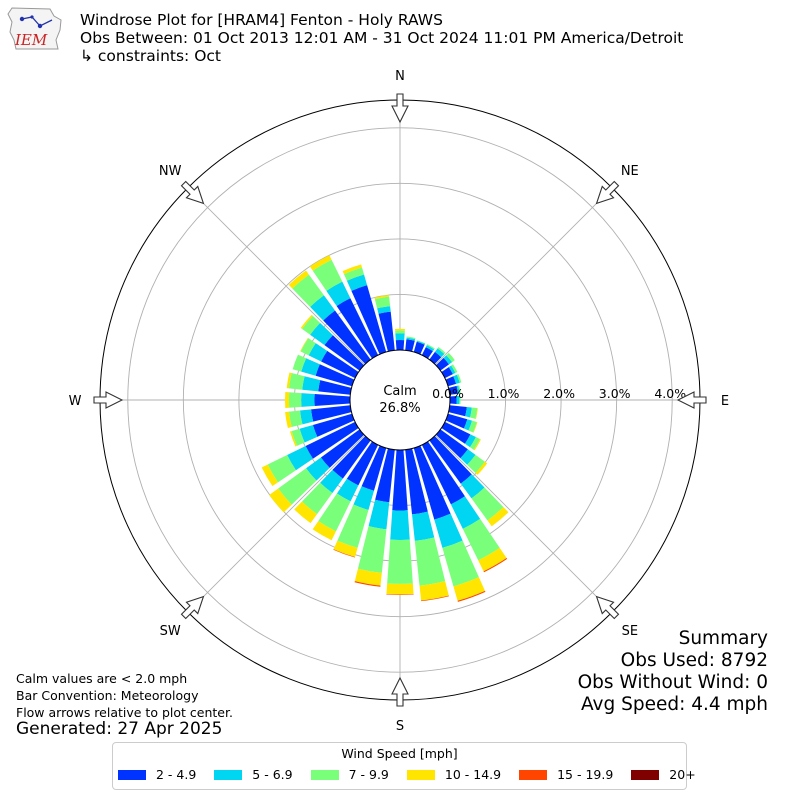 The width and height of the screenshot is (800, 800). Describe the element at coordinates (253, 774) in the screenshot. I see `legend-item: 5 - 6.9` at that location.